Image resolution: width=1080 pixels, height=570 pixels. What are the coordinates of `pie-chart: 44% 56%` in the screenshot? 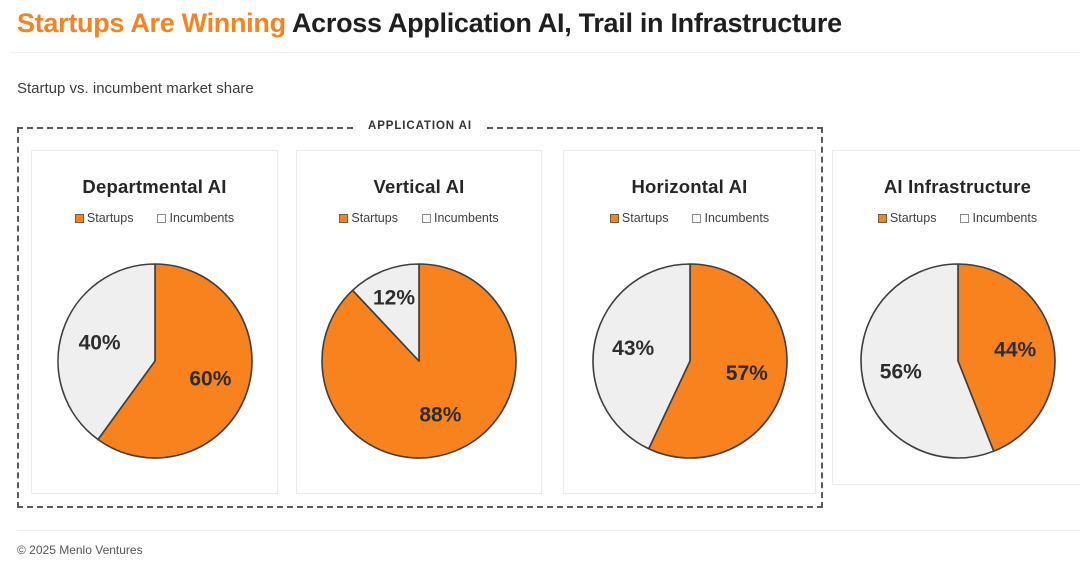 It's located at (957, 361).